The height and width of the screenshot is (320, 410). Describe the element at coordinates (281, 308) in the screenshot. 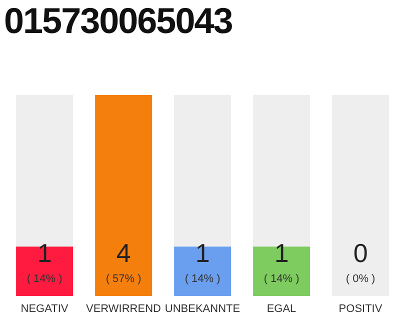

I see `x-tick-label: EGAL` at that location.